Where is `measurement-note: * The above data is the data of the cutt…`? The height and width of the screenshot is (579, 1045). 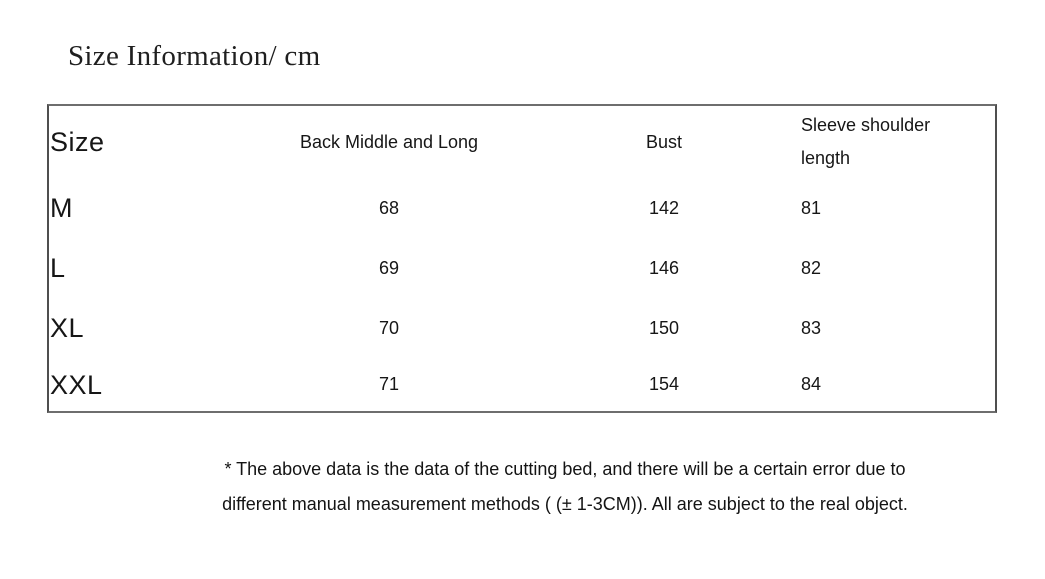 measurement-note: * The above data is the data of the cutt… is located at coordinates (565, 487).